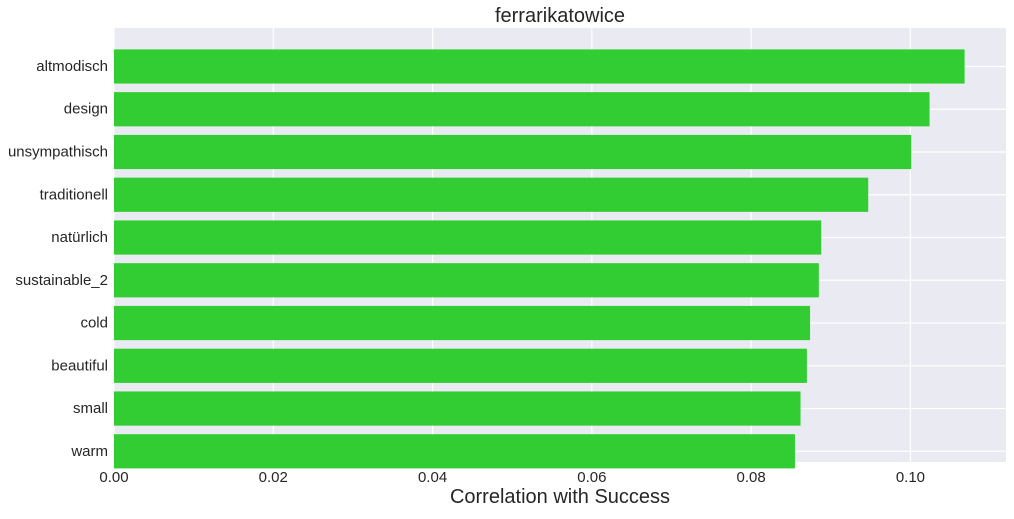  Describe the element at coordinates (86, 109) in the screenshot. I see `category-label: design` at that location.